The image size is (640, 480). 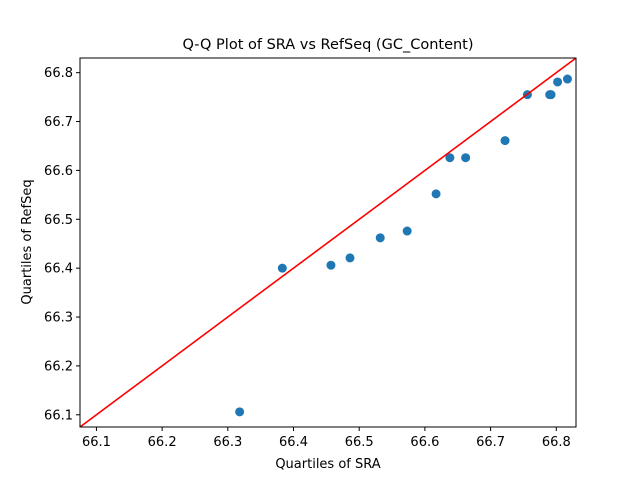 I want to click on y-tick-label: 66.3, so click(x=58, y=318).